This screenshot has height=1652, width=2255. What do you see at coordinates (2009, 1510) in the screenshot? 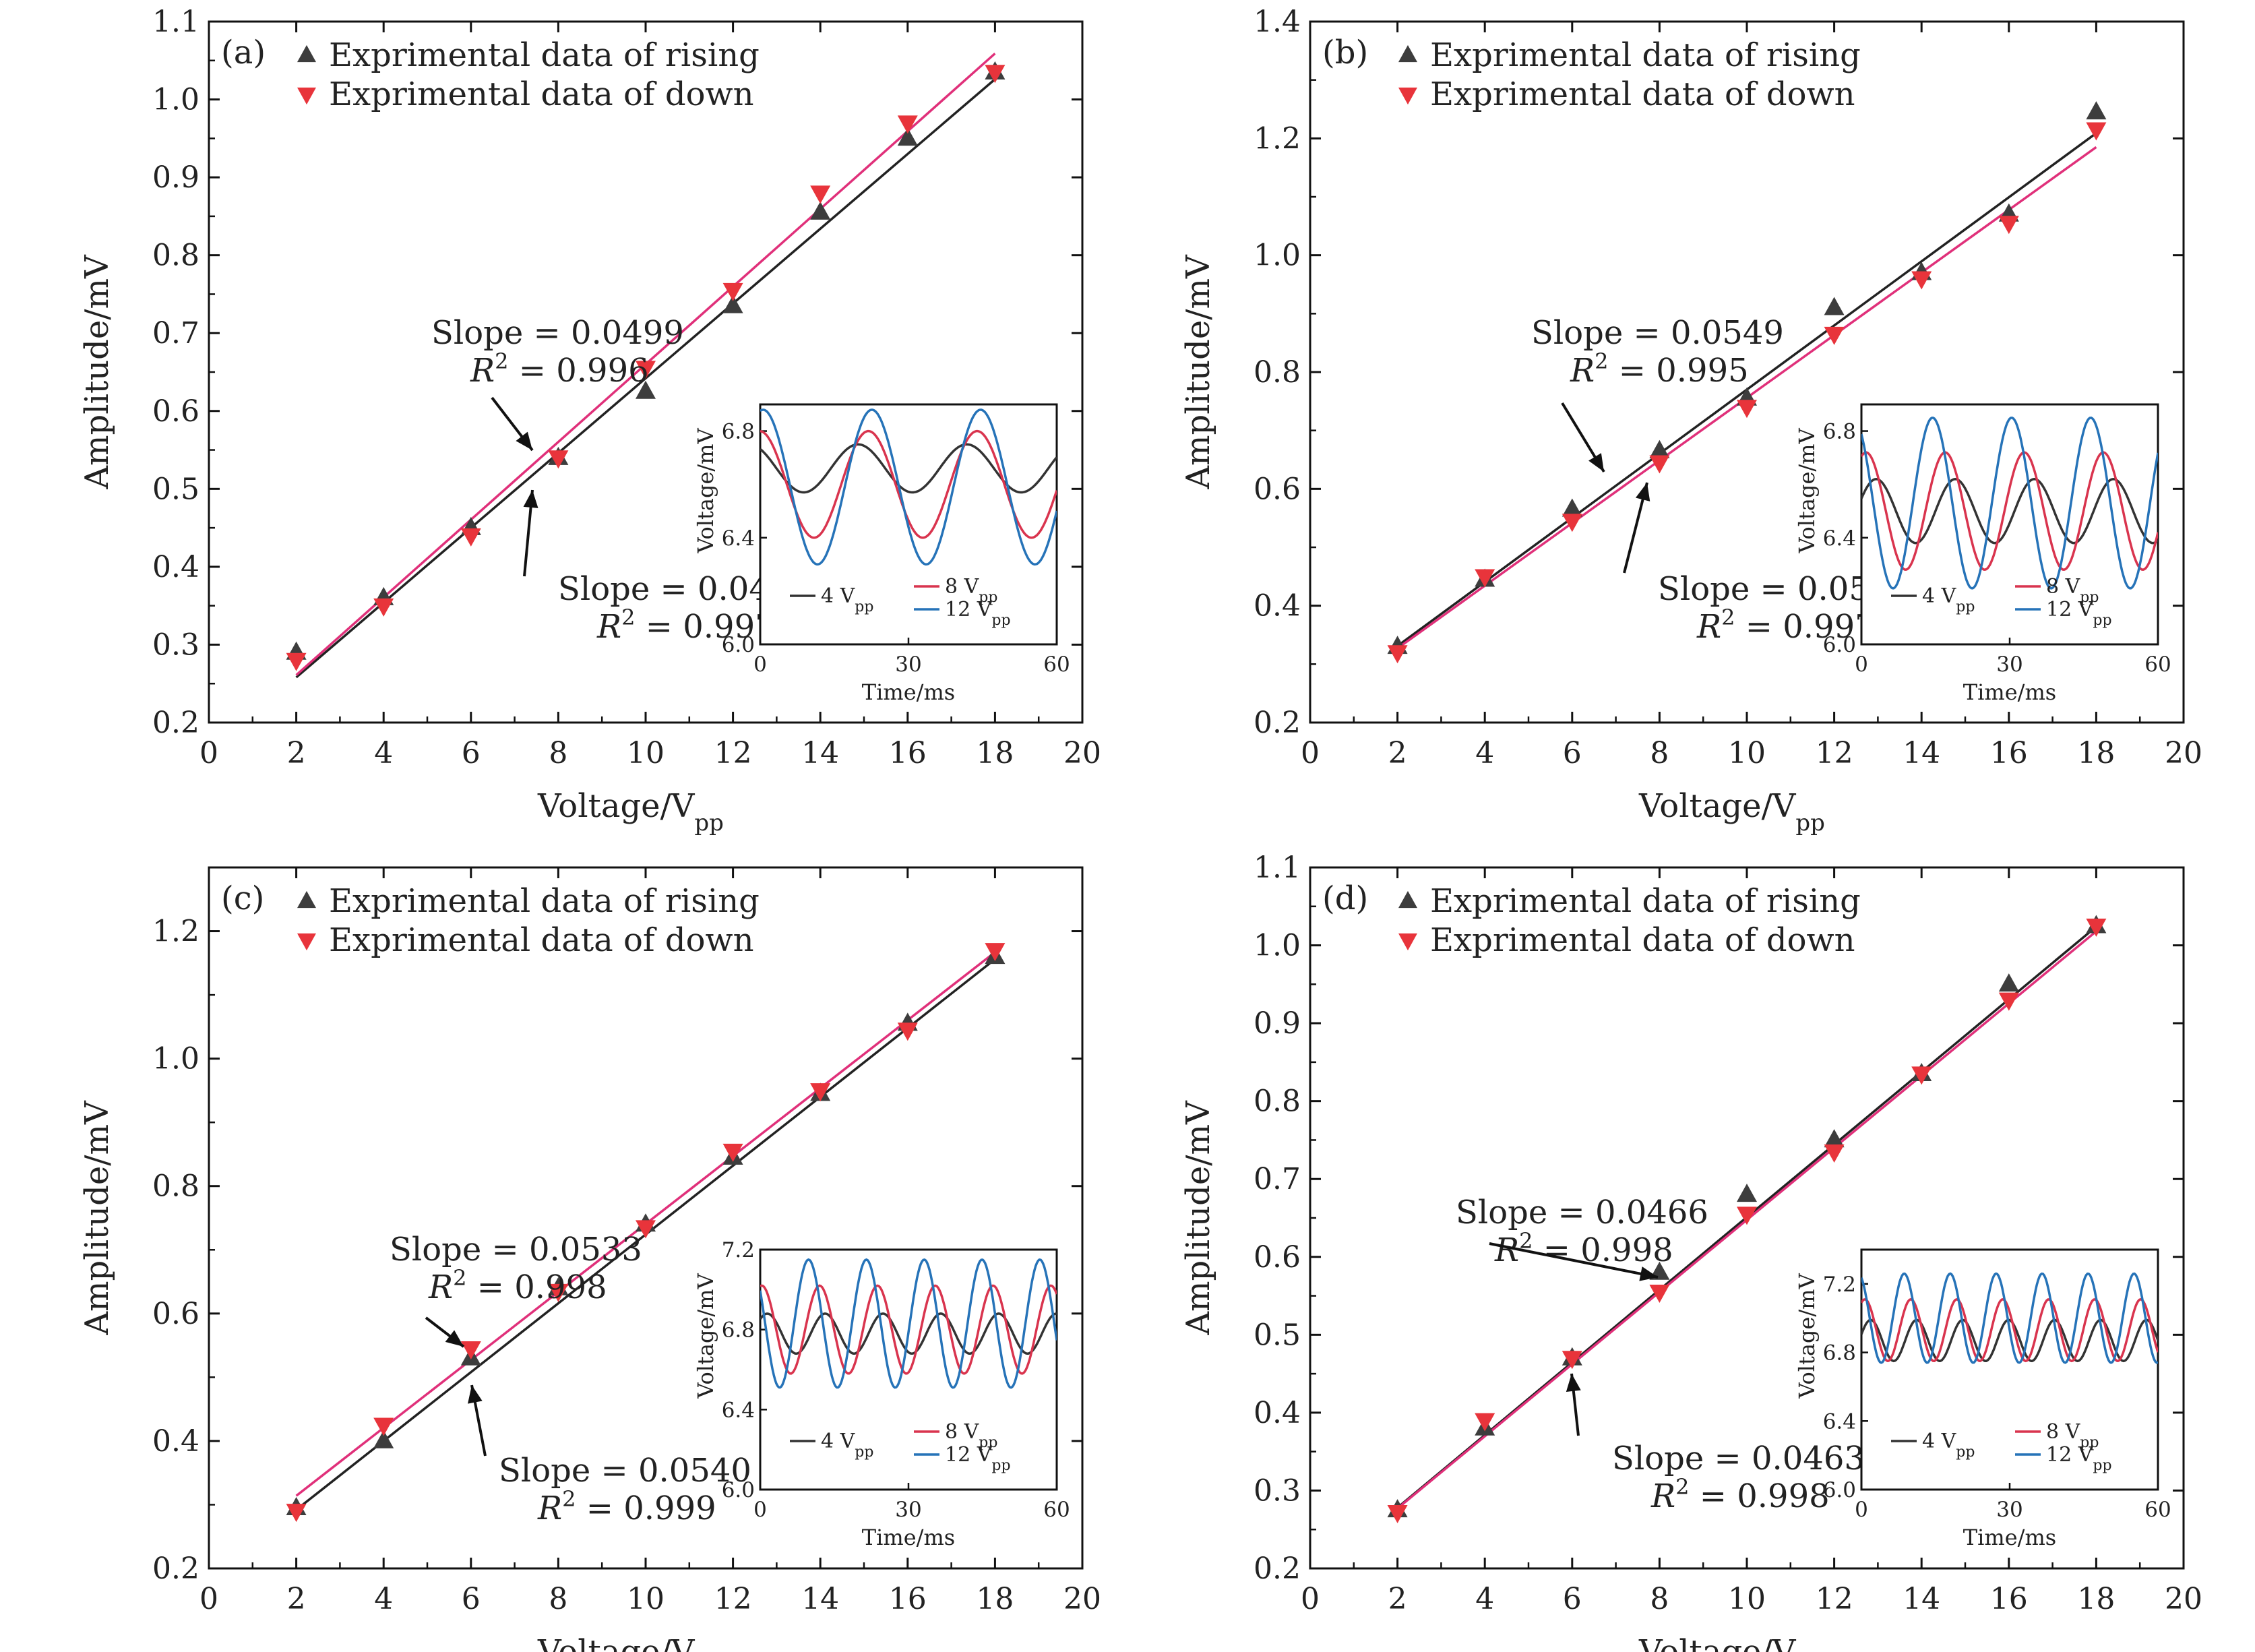
I see `inset-x-tick-label: 30` at bounding box center [2009, 1510].